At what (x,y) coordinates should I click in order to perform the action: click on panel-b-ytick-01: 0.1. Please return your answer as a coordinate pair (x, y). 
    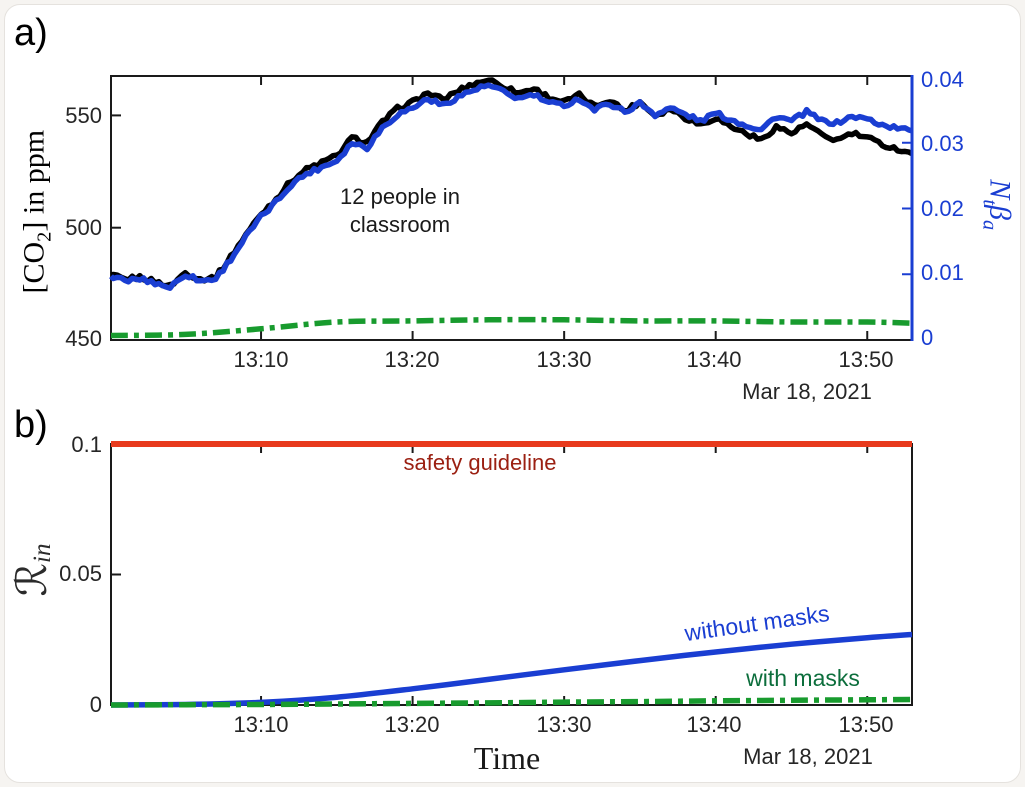
    Looking at the image, I should click on (86, 444).